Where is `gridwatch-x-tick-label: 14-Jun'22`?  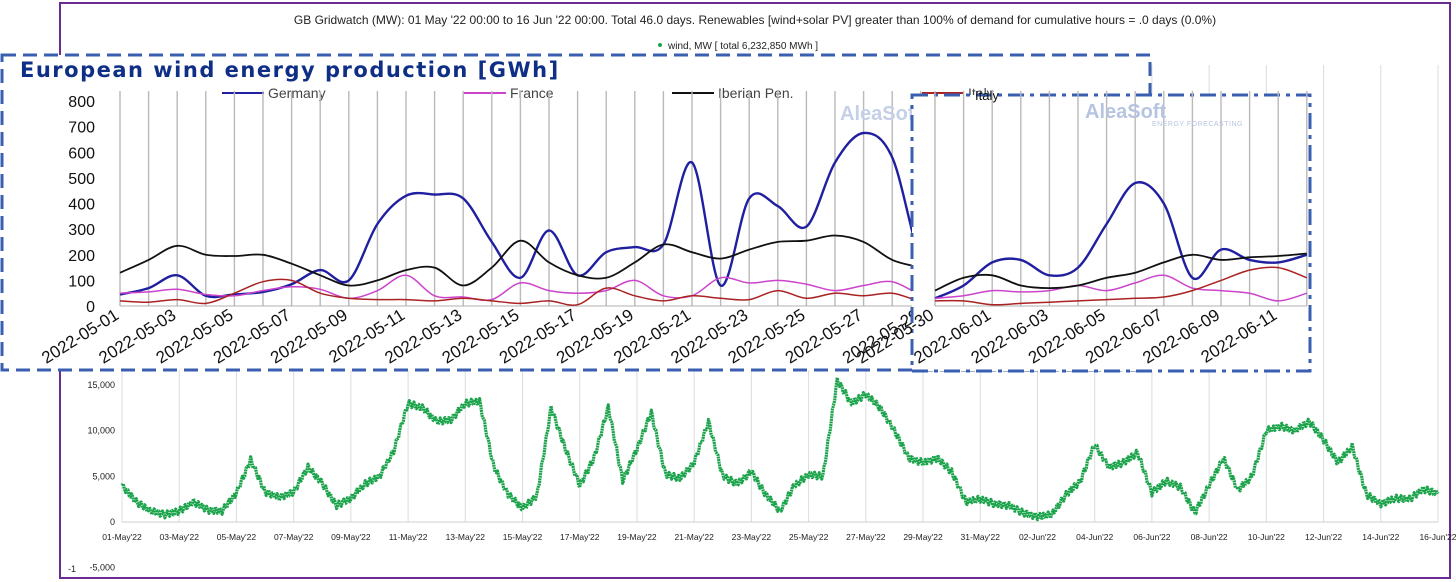
gridwatch-x-tick-label: 14-Jun'22 is located at coordinates (1380, 537).